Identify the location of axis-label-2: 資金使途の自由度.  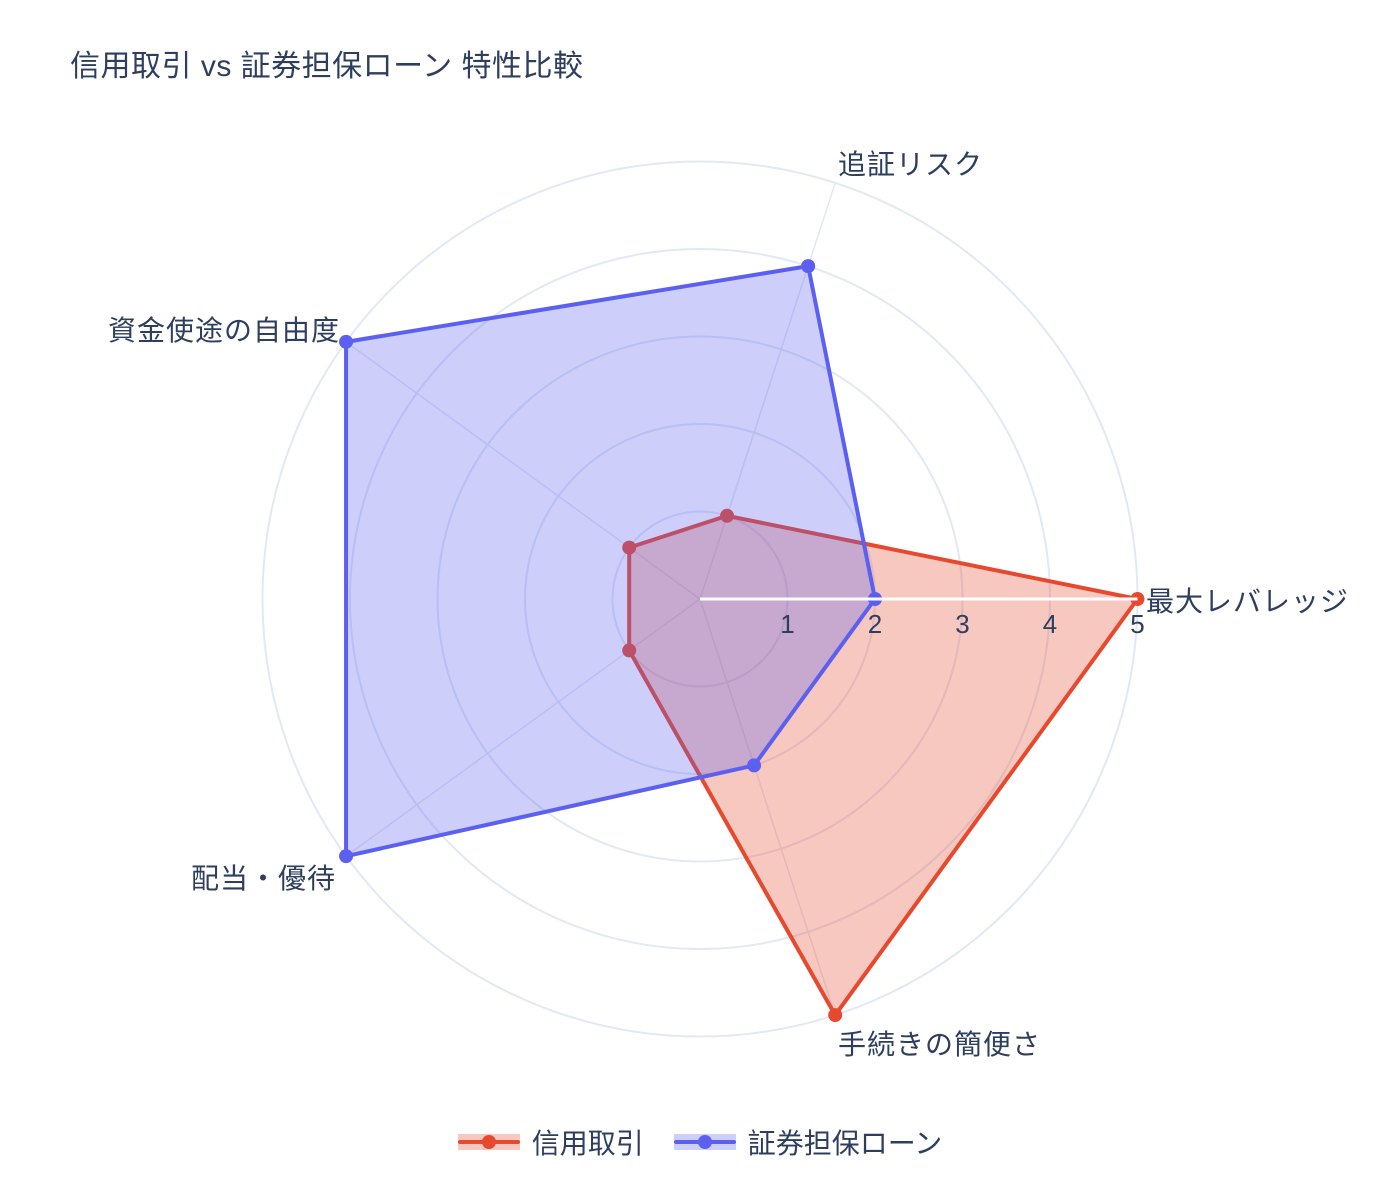
(224, 330).